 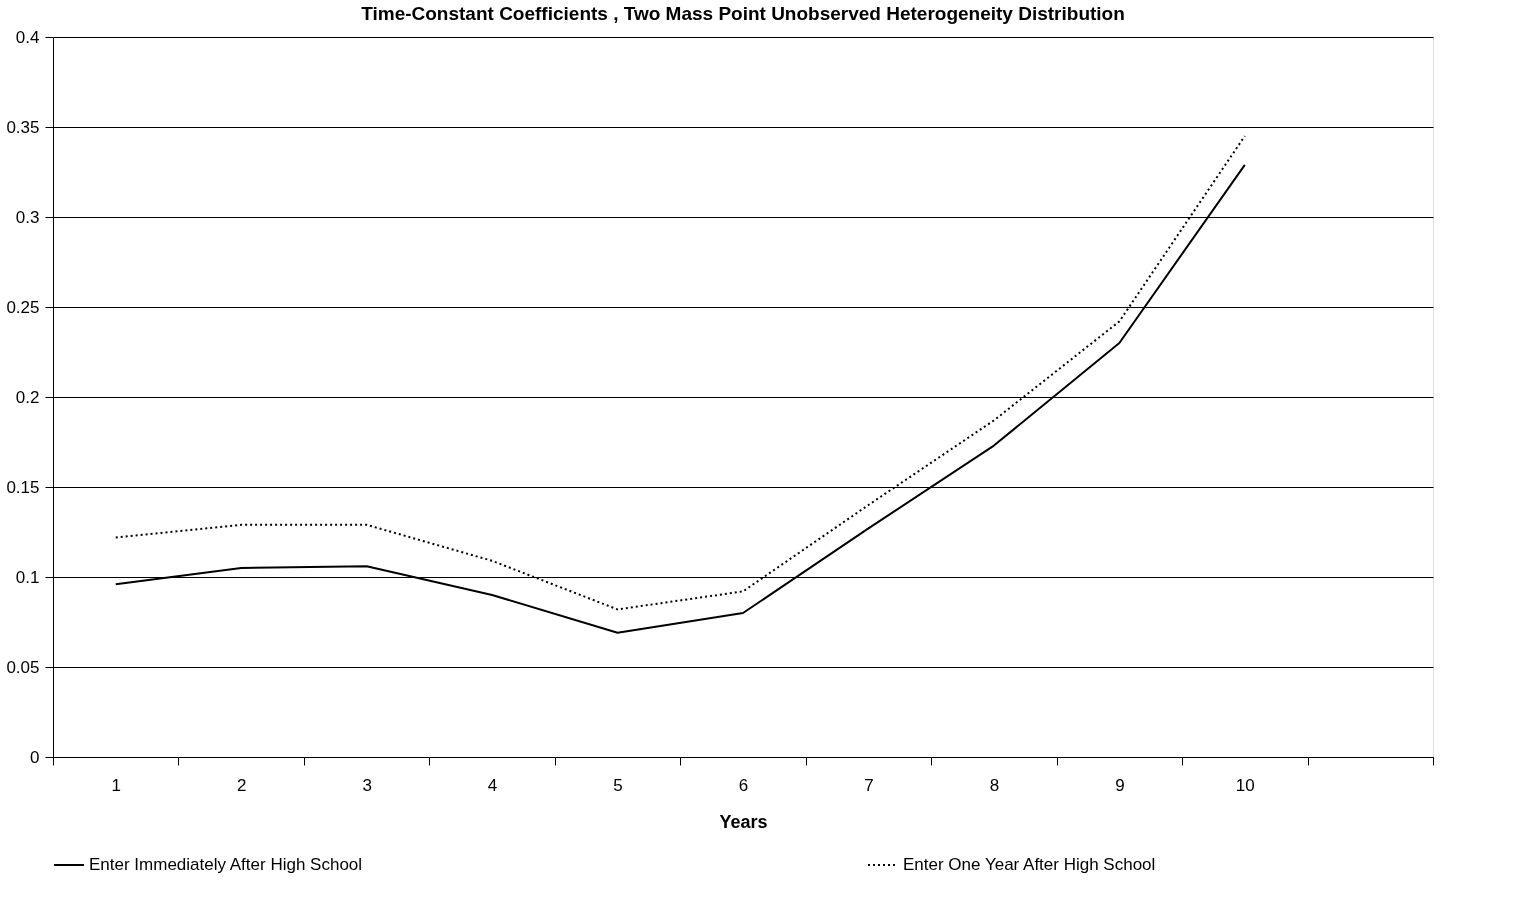 What do you see at coordinates (27, 37) in the screenshot?
I see `y-tick-label: 0.4` at bounding box center [27, 37].